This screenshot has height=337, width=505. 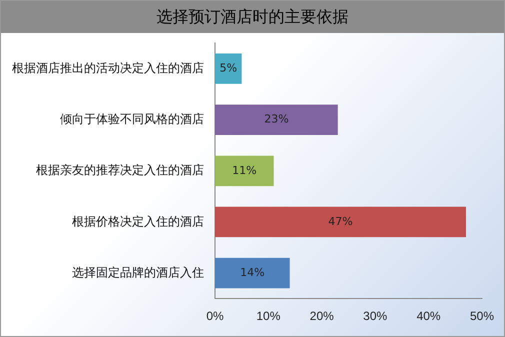 I want to click on y-tick-label: 选择固定品牌的酒店入住, so click(x=138, y=272).